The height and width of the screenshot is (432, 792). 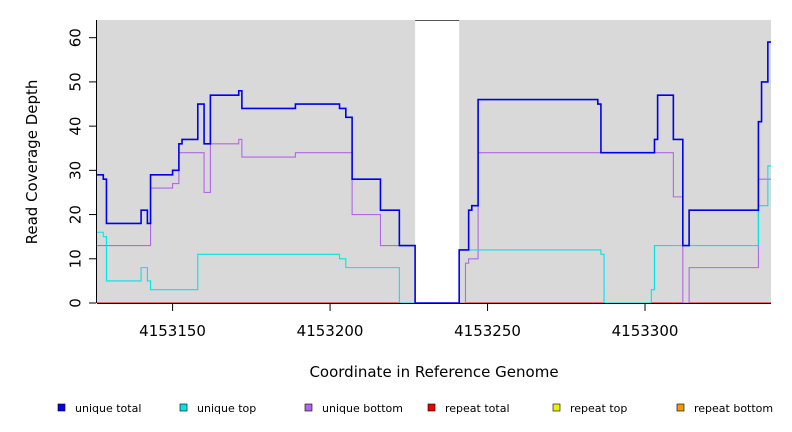 What do you see at coordinates (76, 126) in the screenshot?
I see `y-tick-label: 40` at bounding box center [76, 126].